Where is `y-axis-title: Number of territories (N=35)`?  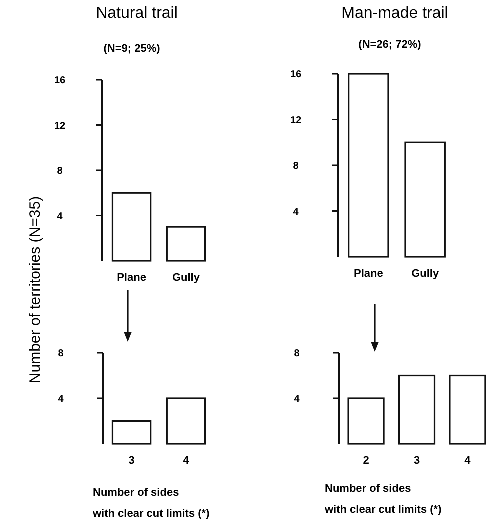 y-axis-title: Number of territories (N=35) is located at coordinates (35, 290).